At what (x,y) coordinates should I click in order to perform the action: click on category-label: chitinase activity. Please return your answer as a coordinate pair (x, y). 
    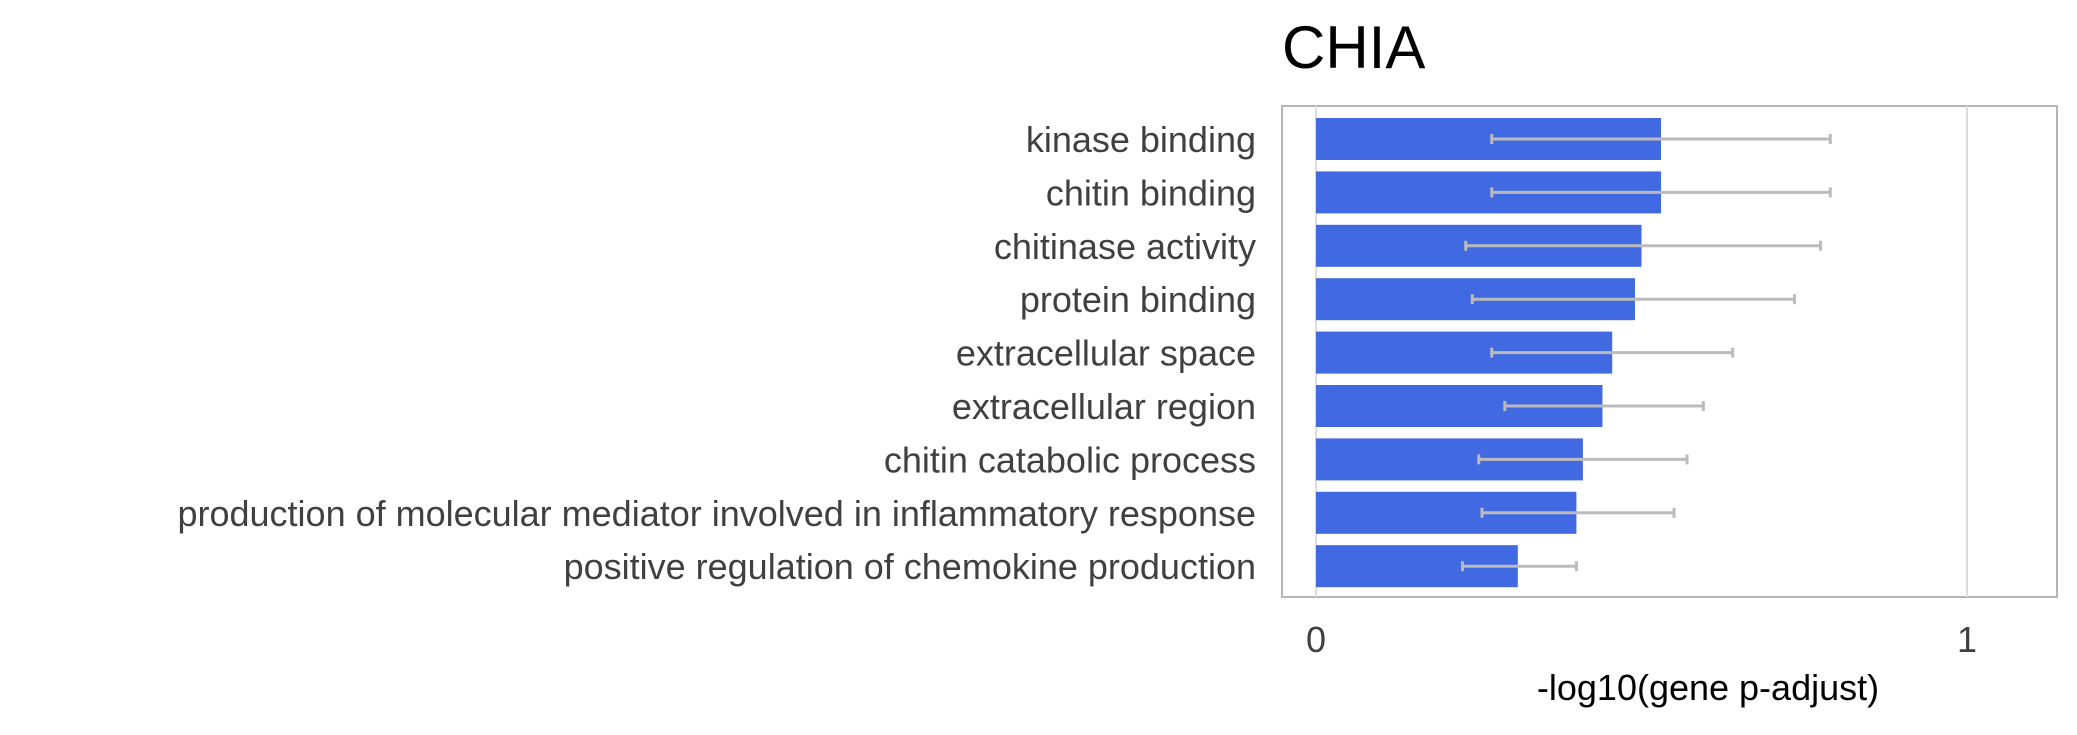
    Looking at the image, I should click on (1125, 246).